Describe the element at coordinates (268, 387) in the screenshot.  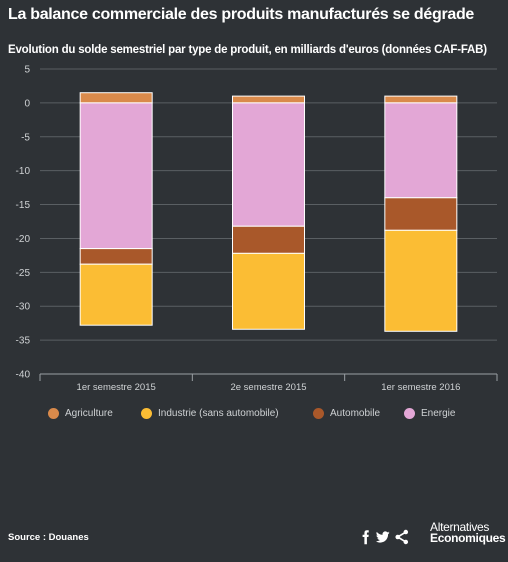
I see `x-tick-label: 2e semestre 2015` at that location.